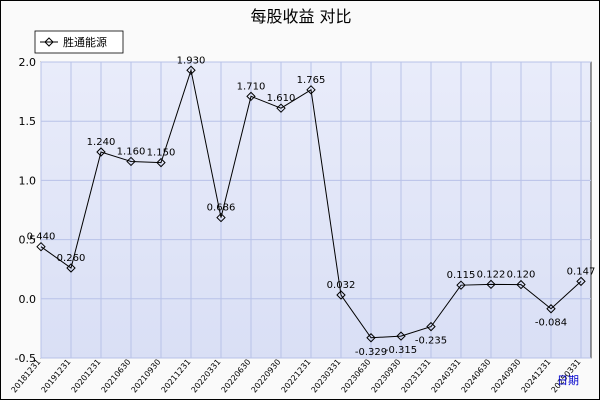 Image resolution: width=600 pixels, height=401 pixels. What do you see at coordinates (581, 271) in the screenshot?
I see `data-label: 0.147` at bounding box center [581, 271].